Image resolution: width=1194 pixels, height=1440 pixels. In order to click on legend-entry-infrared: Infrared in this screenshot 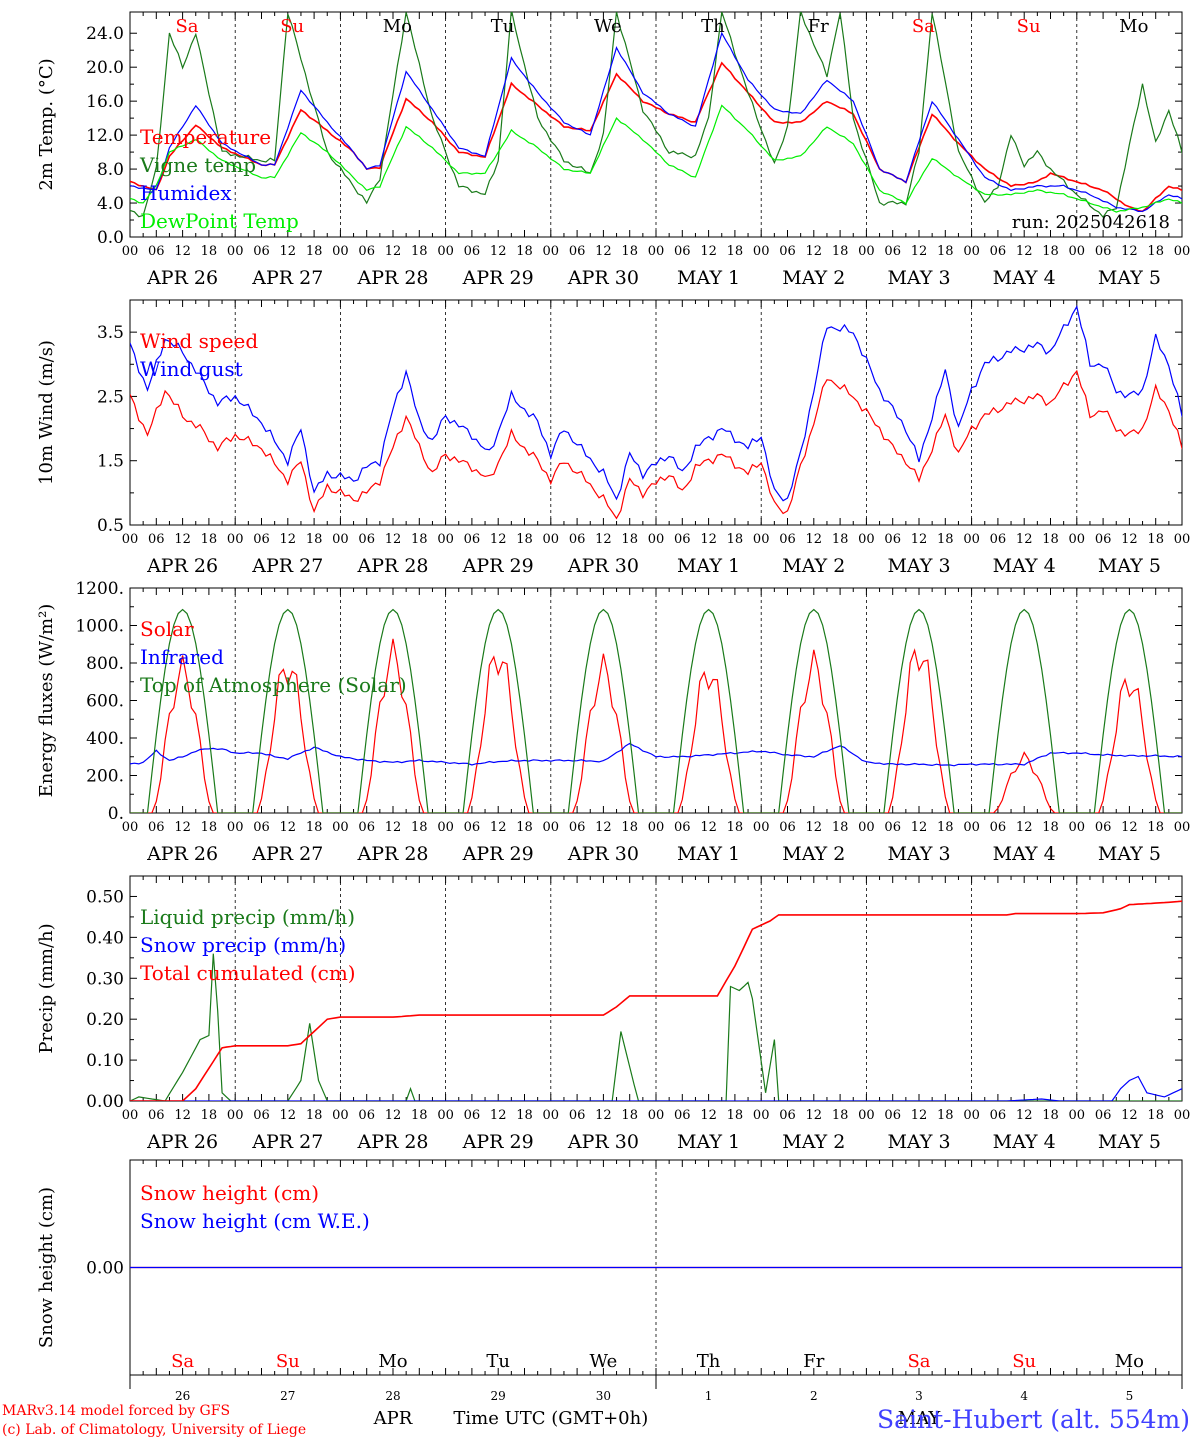, I will do `click(182, 657)`.